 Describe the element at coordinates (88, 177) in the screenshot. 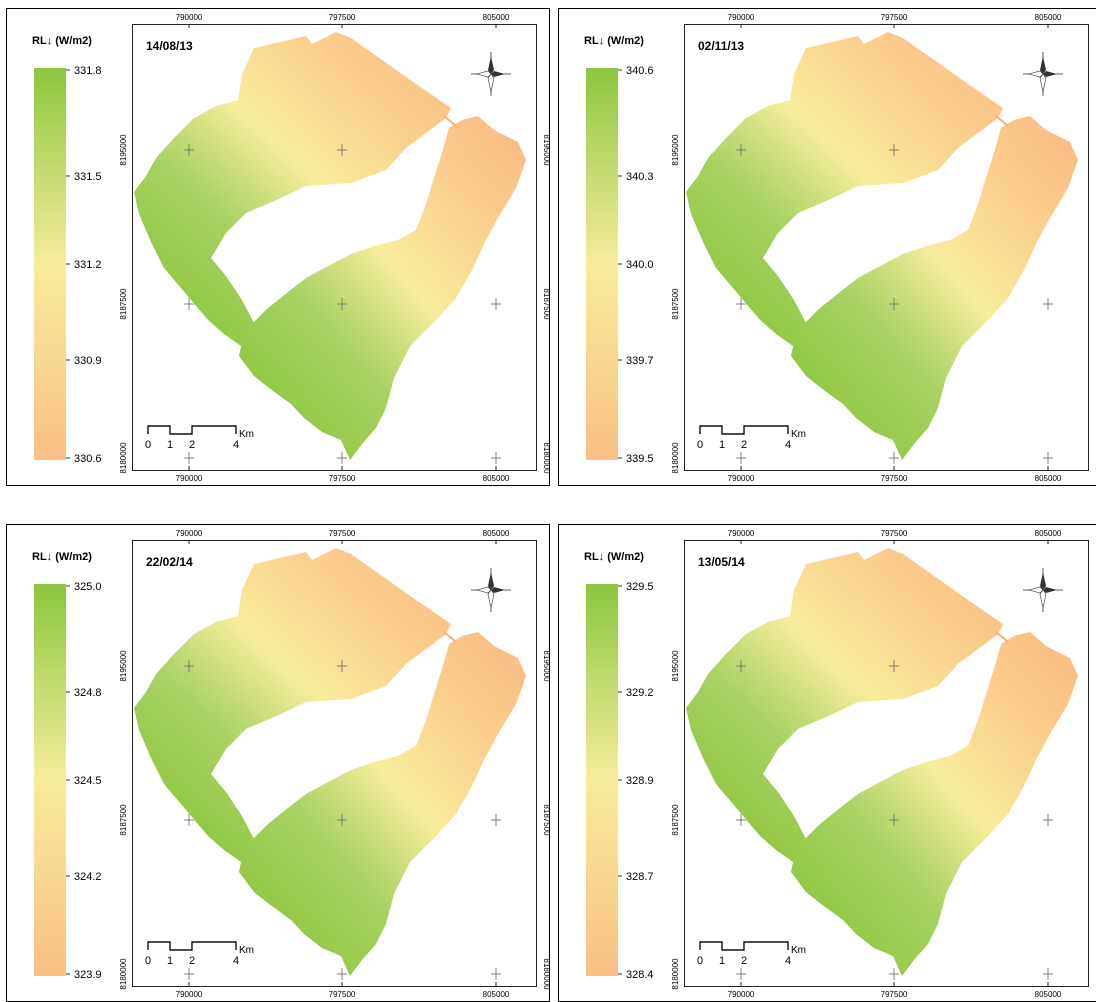

I see `legend-value: 331.5` at that location.